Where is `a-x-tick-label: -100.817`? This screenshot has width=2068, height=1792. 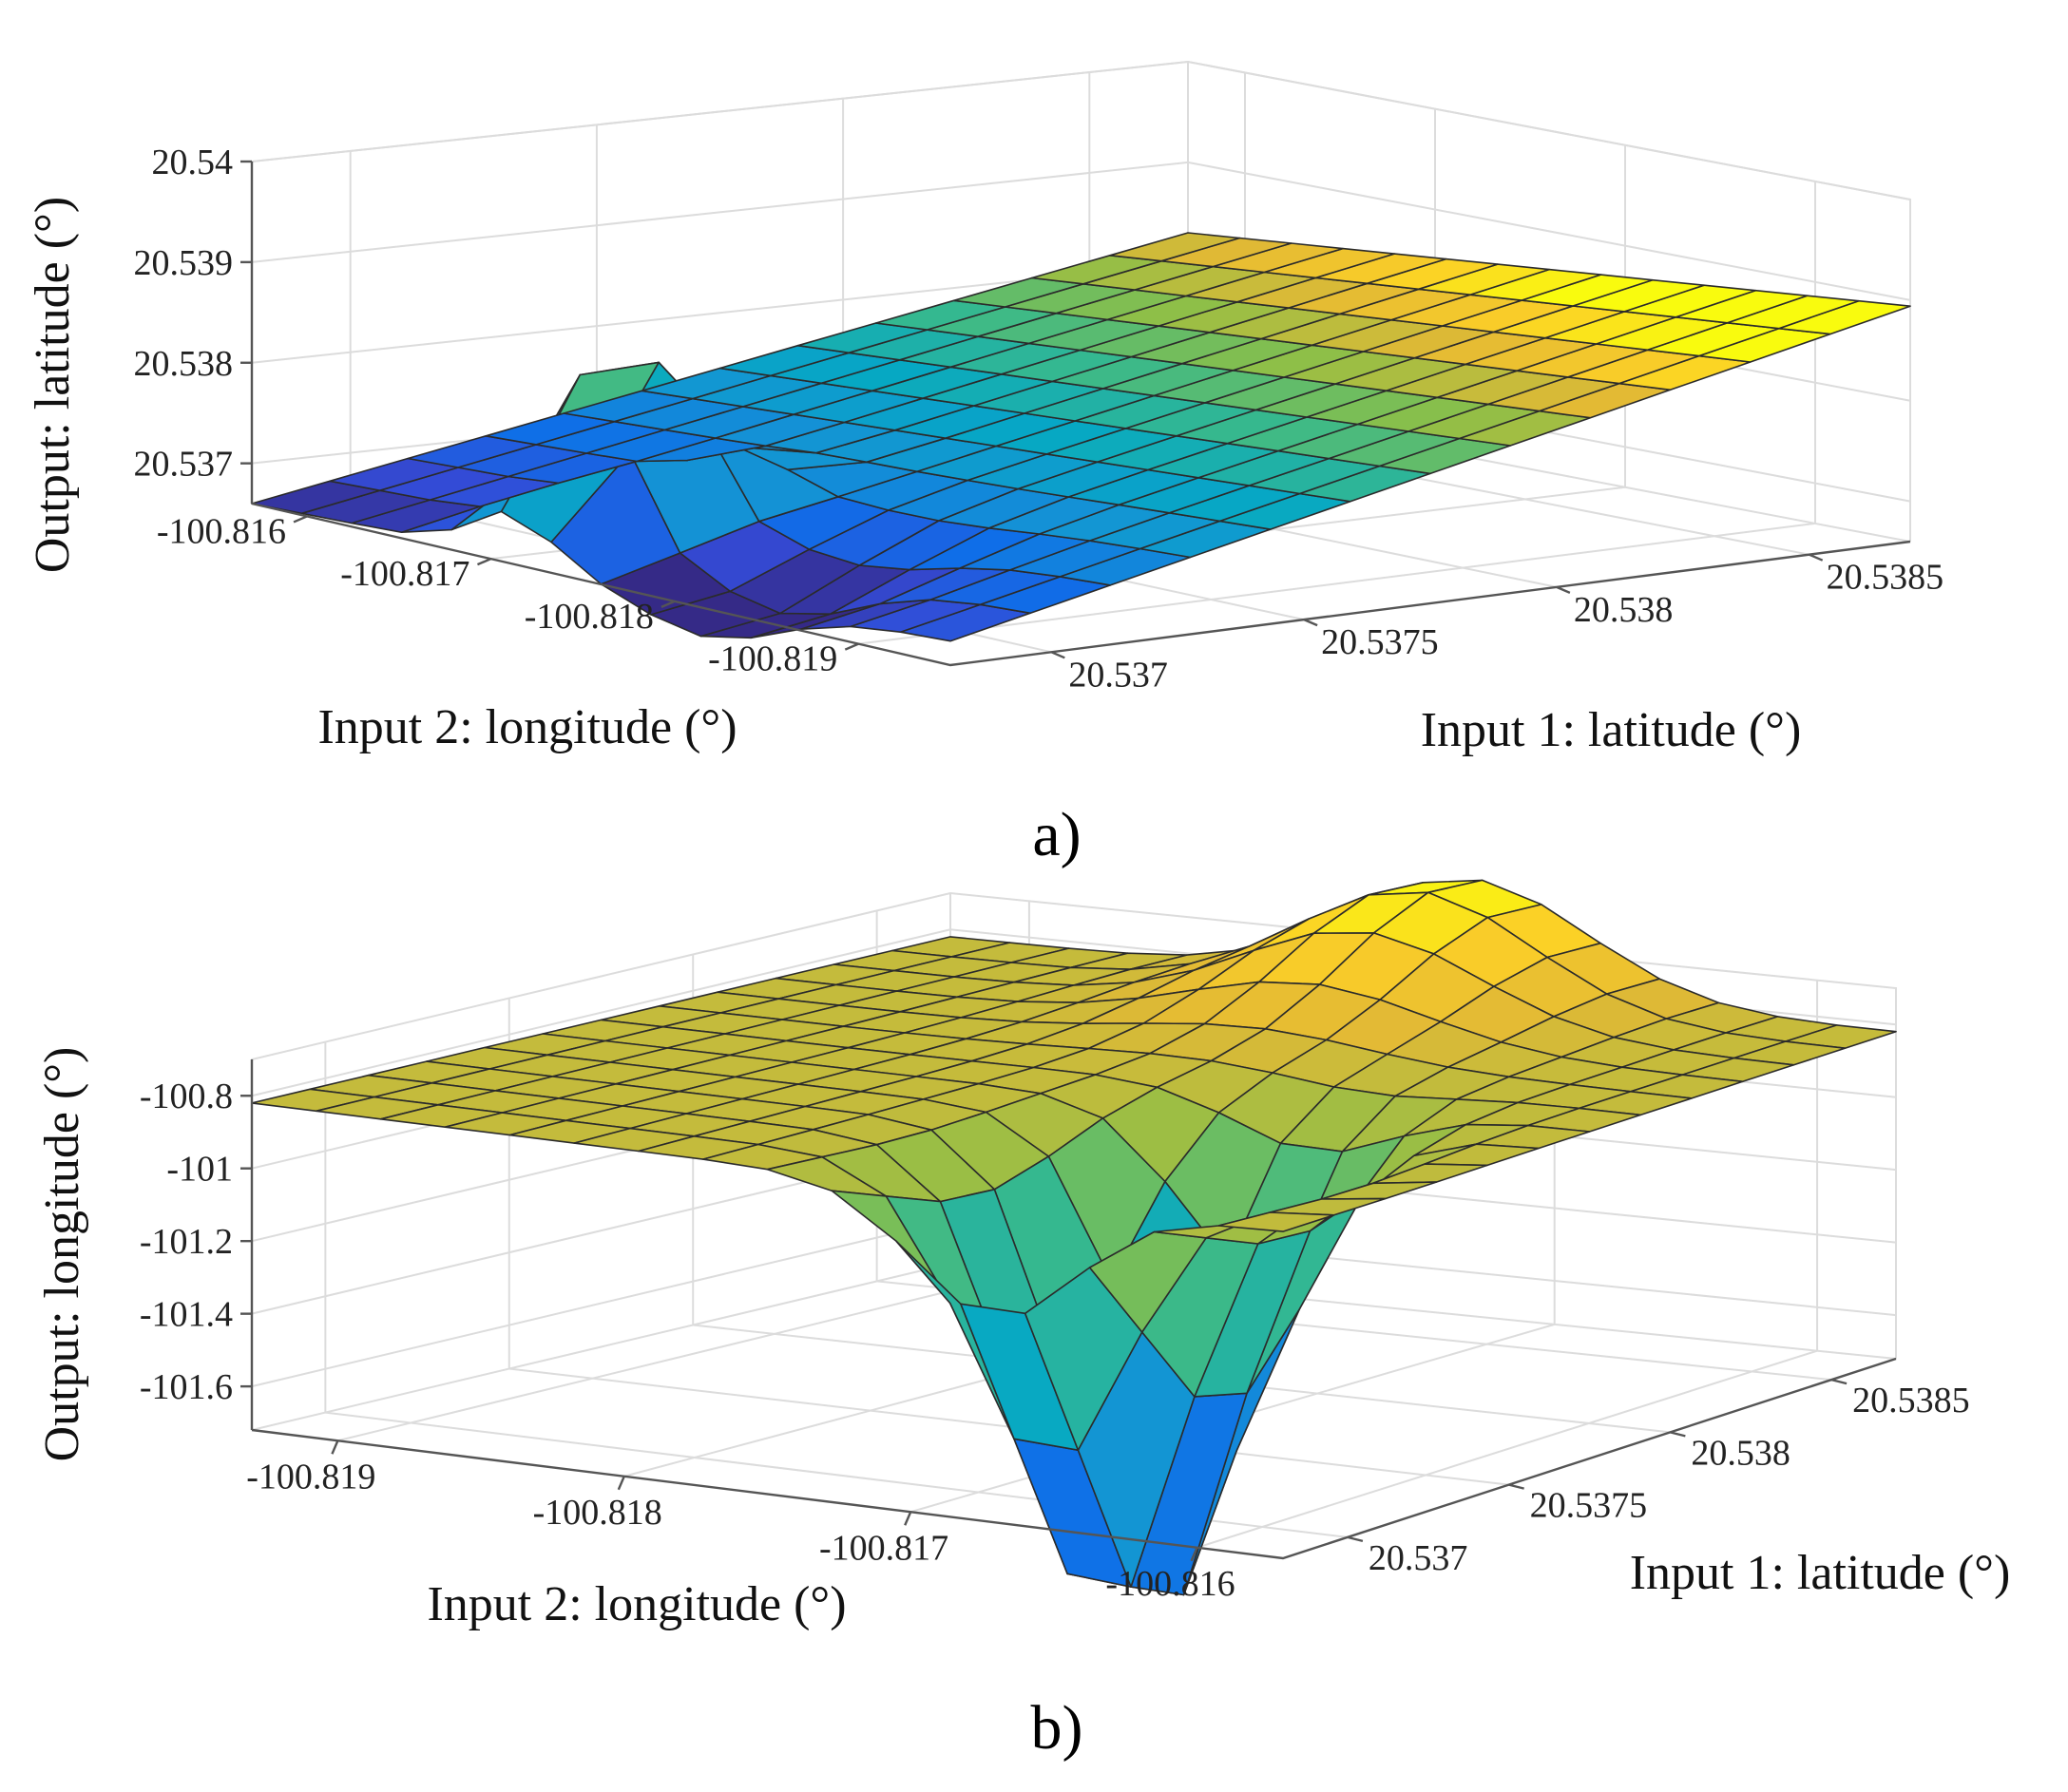 a-x-tick-label: -100.817 is located at coordinates (404, 574).